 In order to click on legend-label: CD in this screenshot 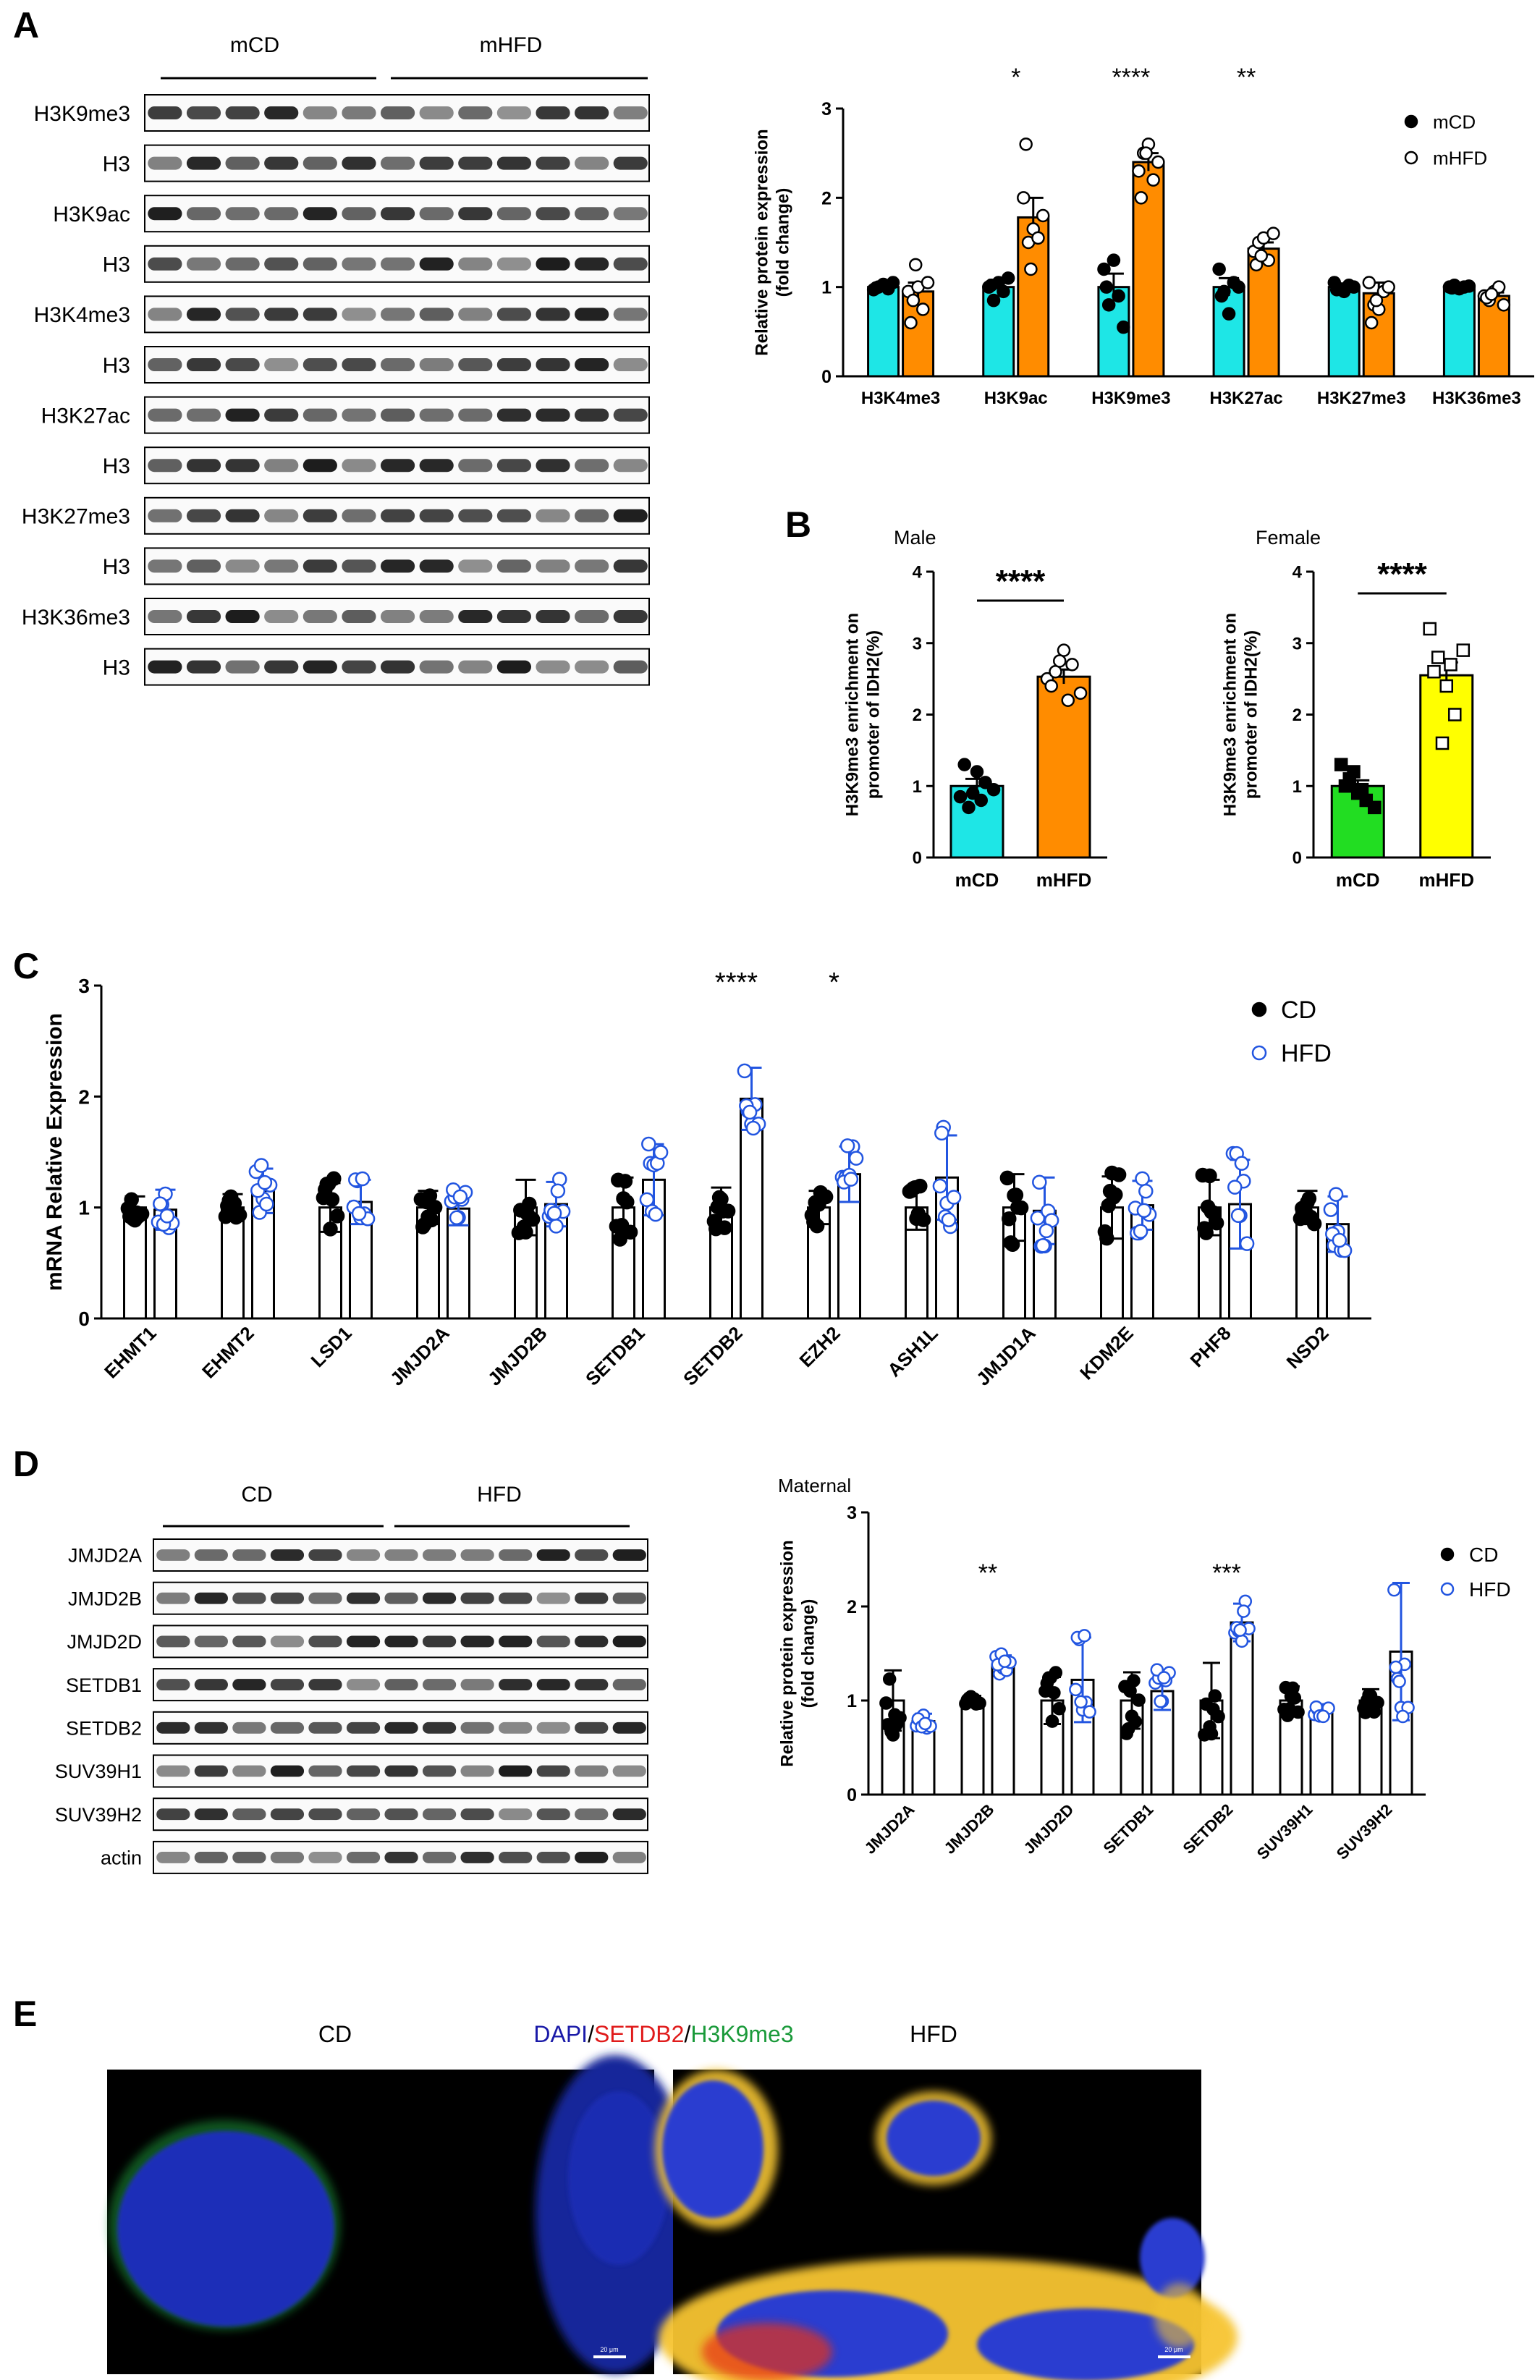, I will do `click(1483, 1554)`.